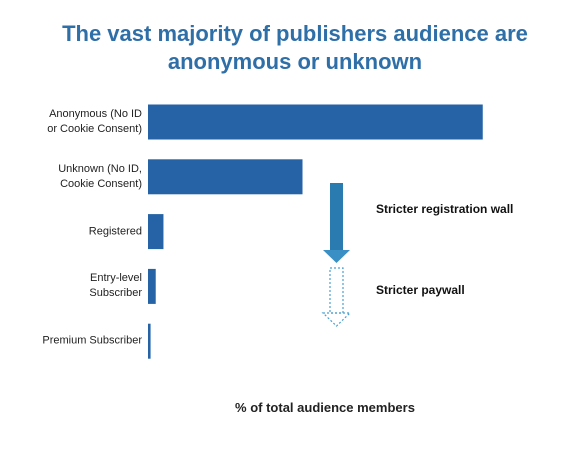 The image size is (579, 449). What do you see at coordinates (336, 255) in the screenshot?
I see `arrow` at bounding box center [336, 255].